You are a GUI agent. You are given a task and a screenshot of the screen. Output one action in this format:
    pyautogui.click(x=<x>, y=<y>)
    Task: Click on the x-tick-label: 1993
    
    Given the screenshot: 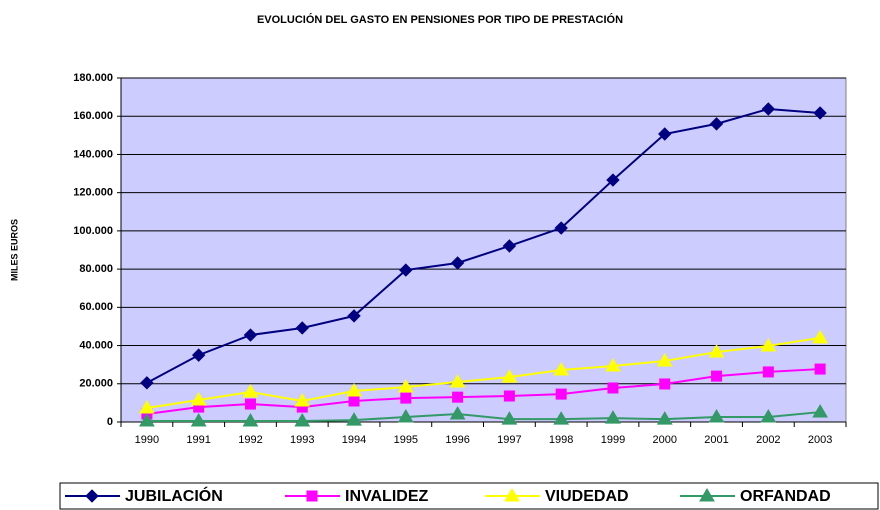 What is the action you would take?
    pyautogui.click(x=302, y=440)
    